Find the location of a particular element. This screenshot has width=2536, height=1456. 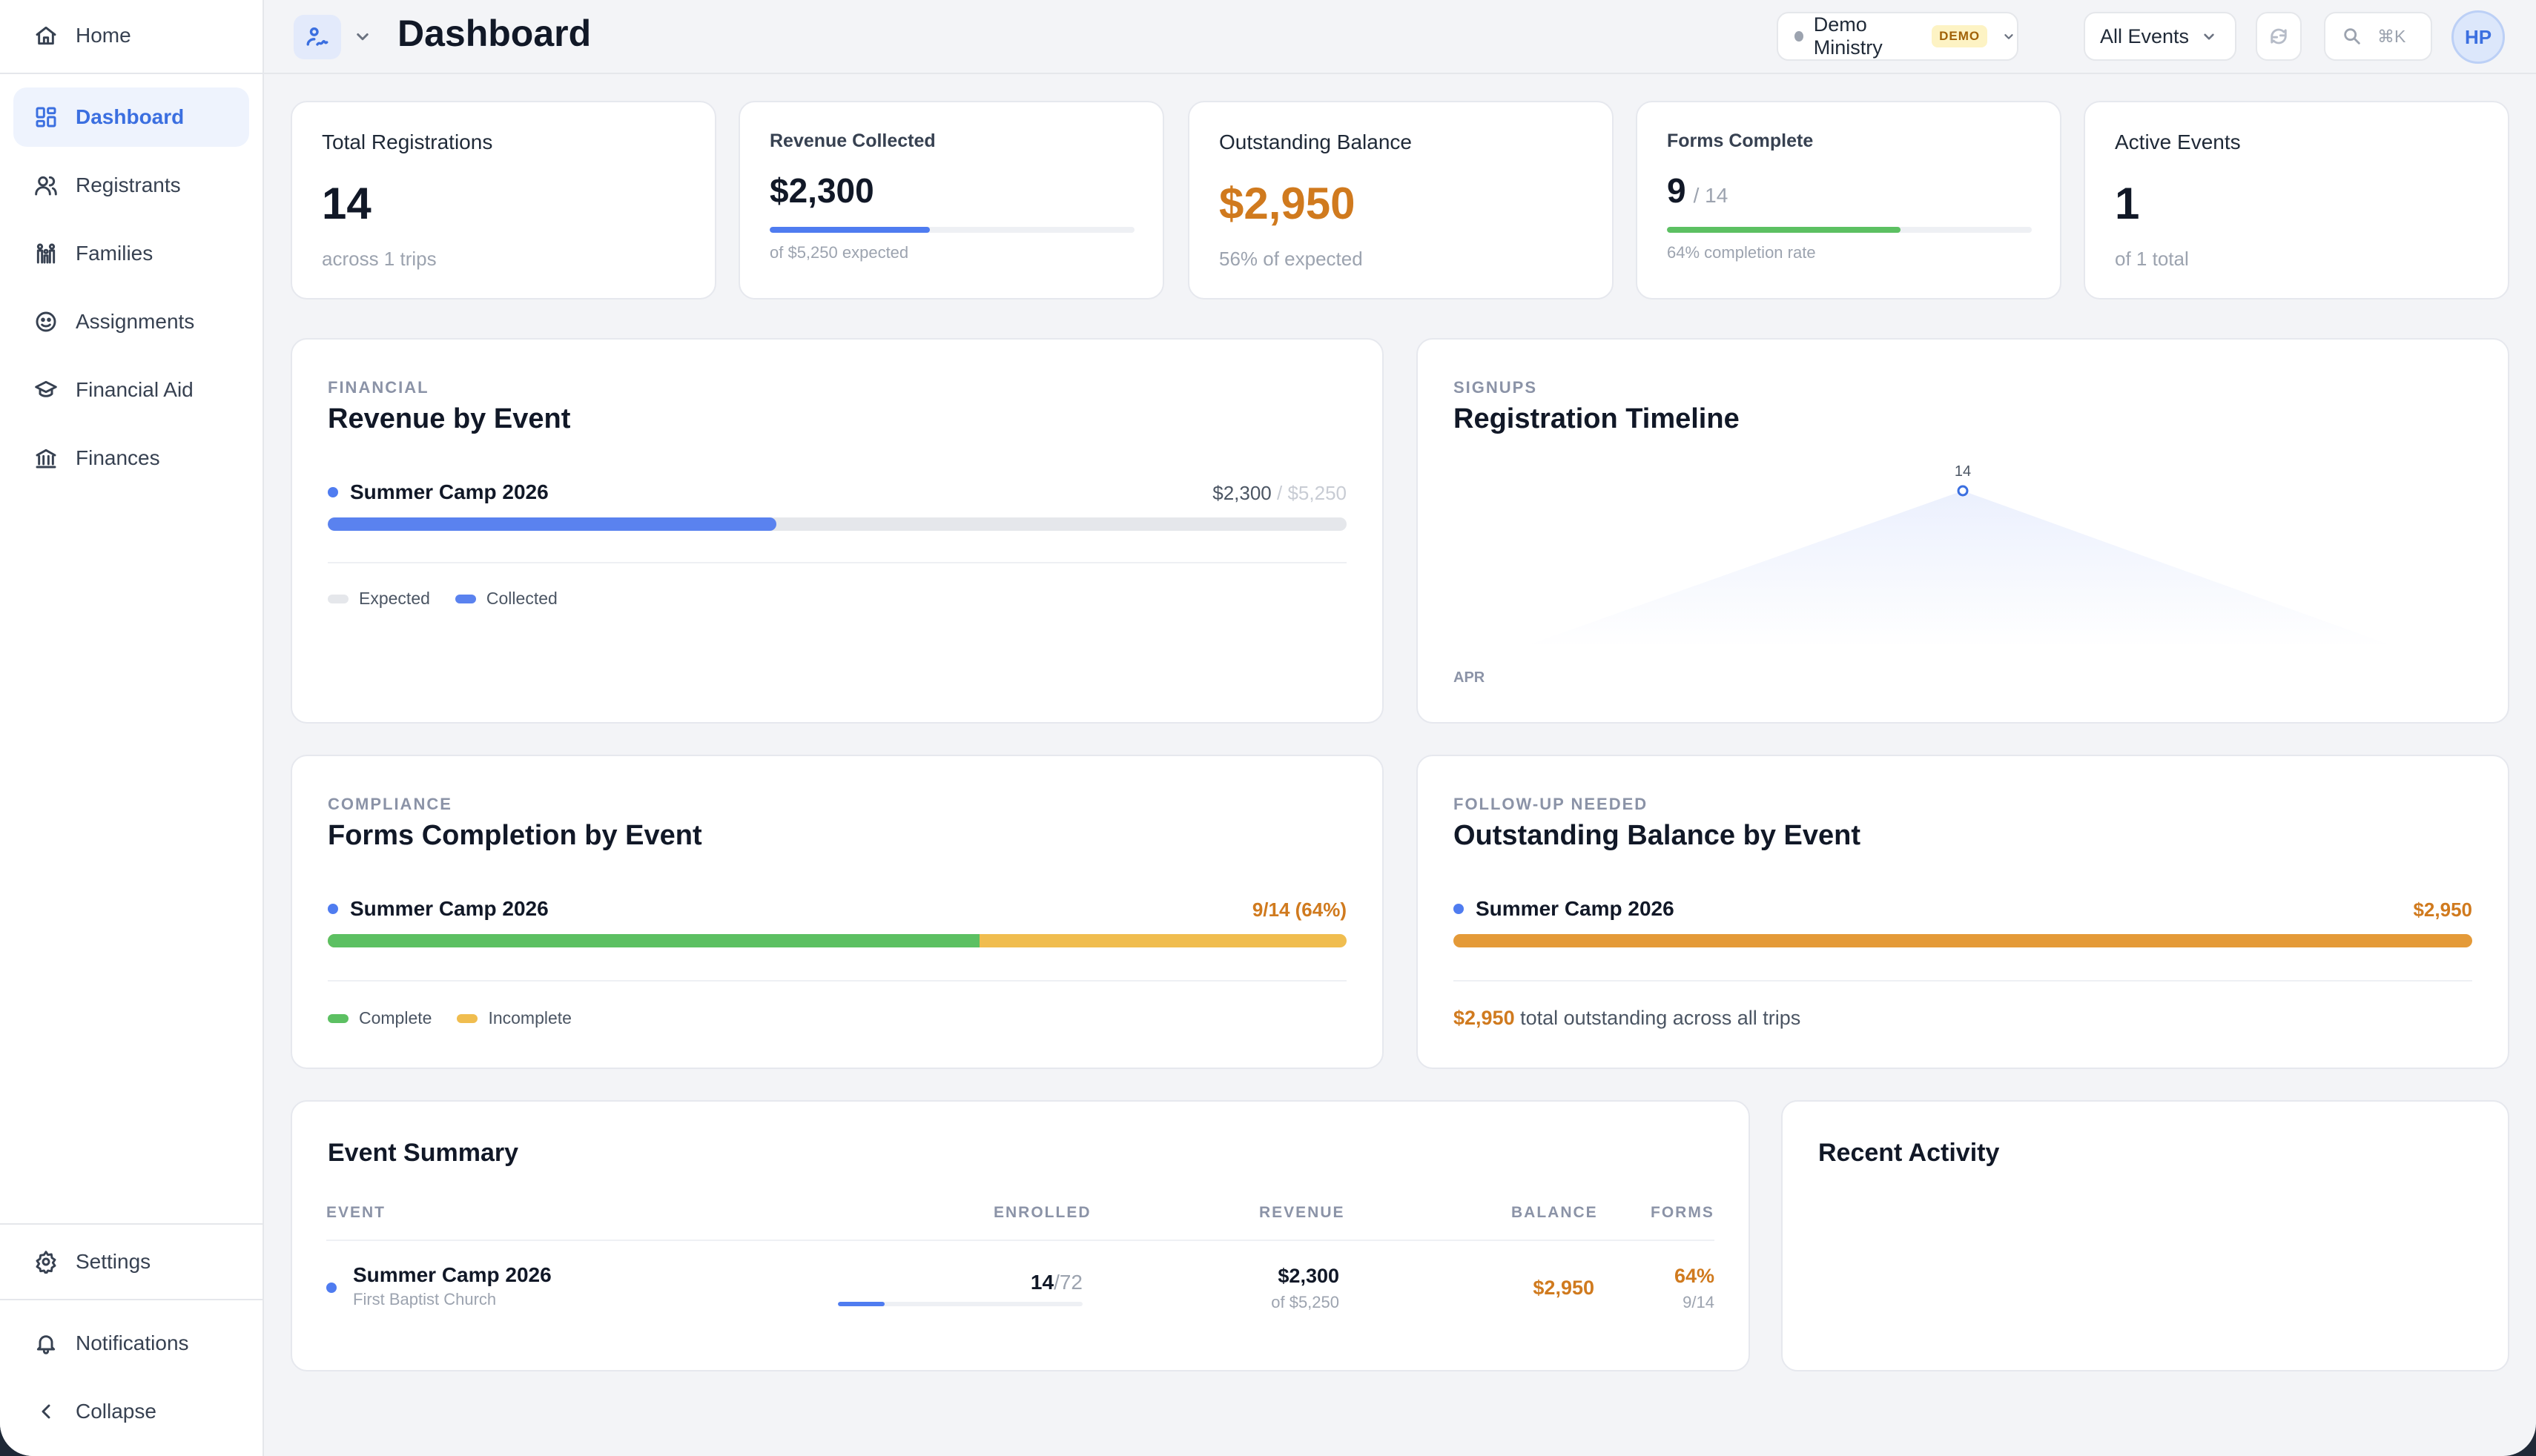

sidebar-item-families: Families is located at coordinates (131, 254).